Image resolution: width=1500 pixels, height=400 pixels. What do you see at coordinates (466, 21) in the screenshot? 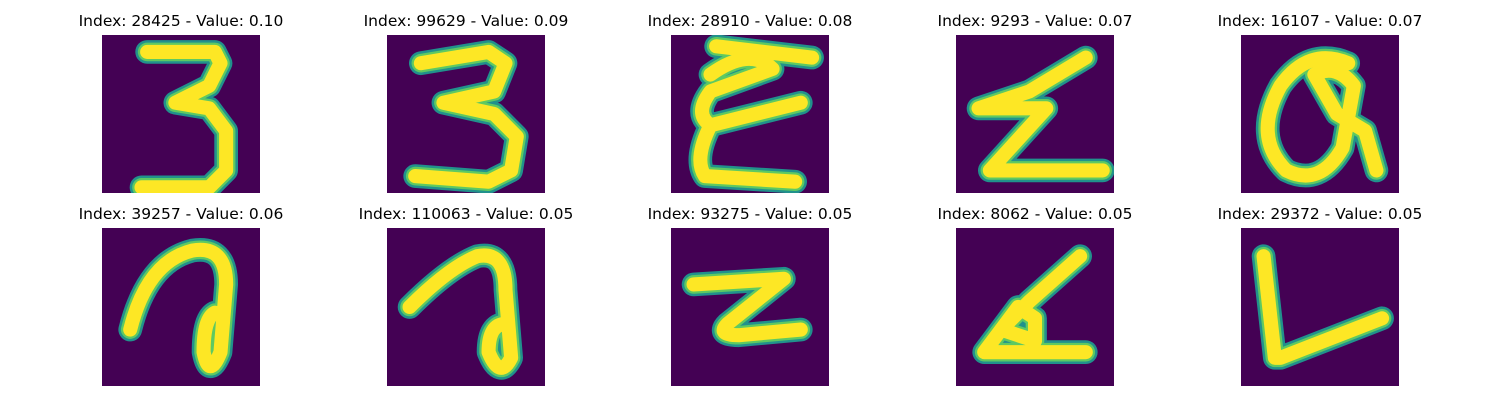
I see `panel-title: Index: 99629 - Value: 0.09` at bounding box center [466, 21].